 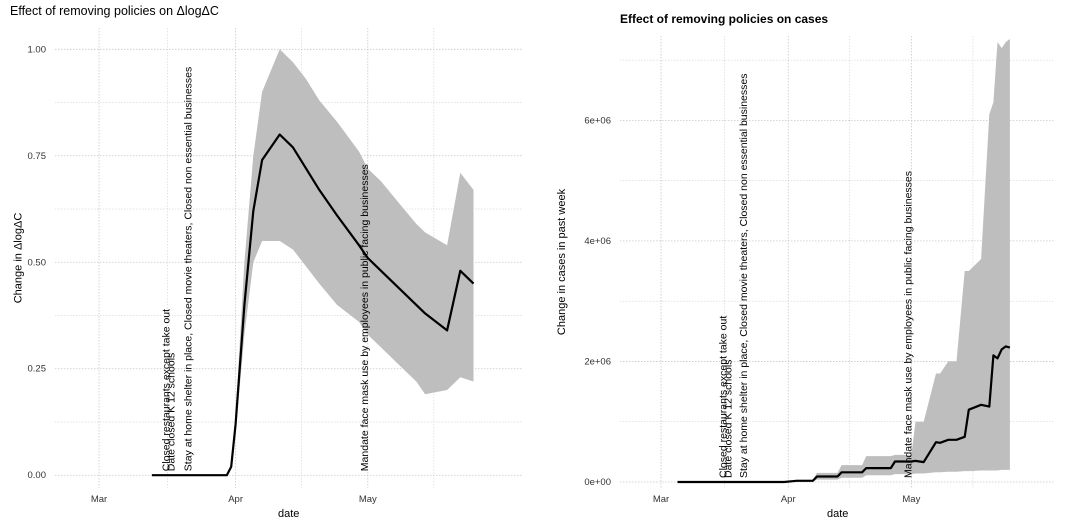 What do you see at coordinates (37, 49) in the screenshot?
I see `y-tick-label: 1.00` at bounding box center [37, 49].